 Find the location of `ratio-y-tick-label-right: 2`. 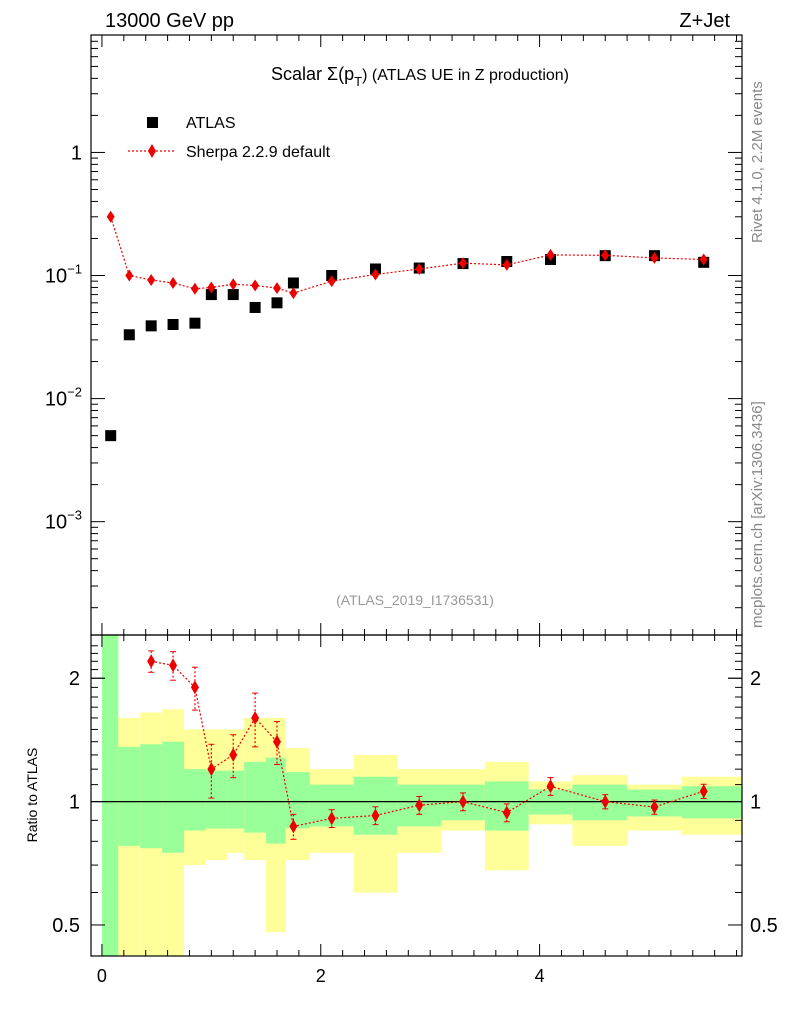

ratio-y-tick-label-right: 2 is located at coordinates (755, 679).